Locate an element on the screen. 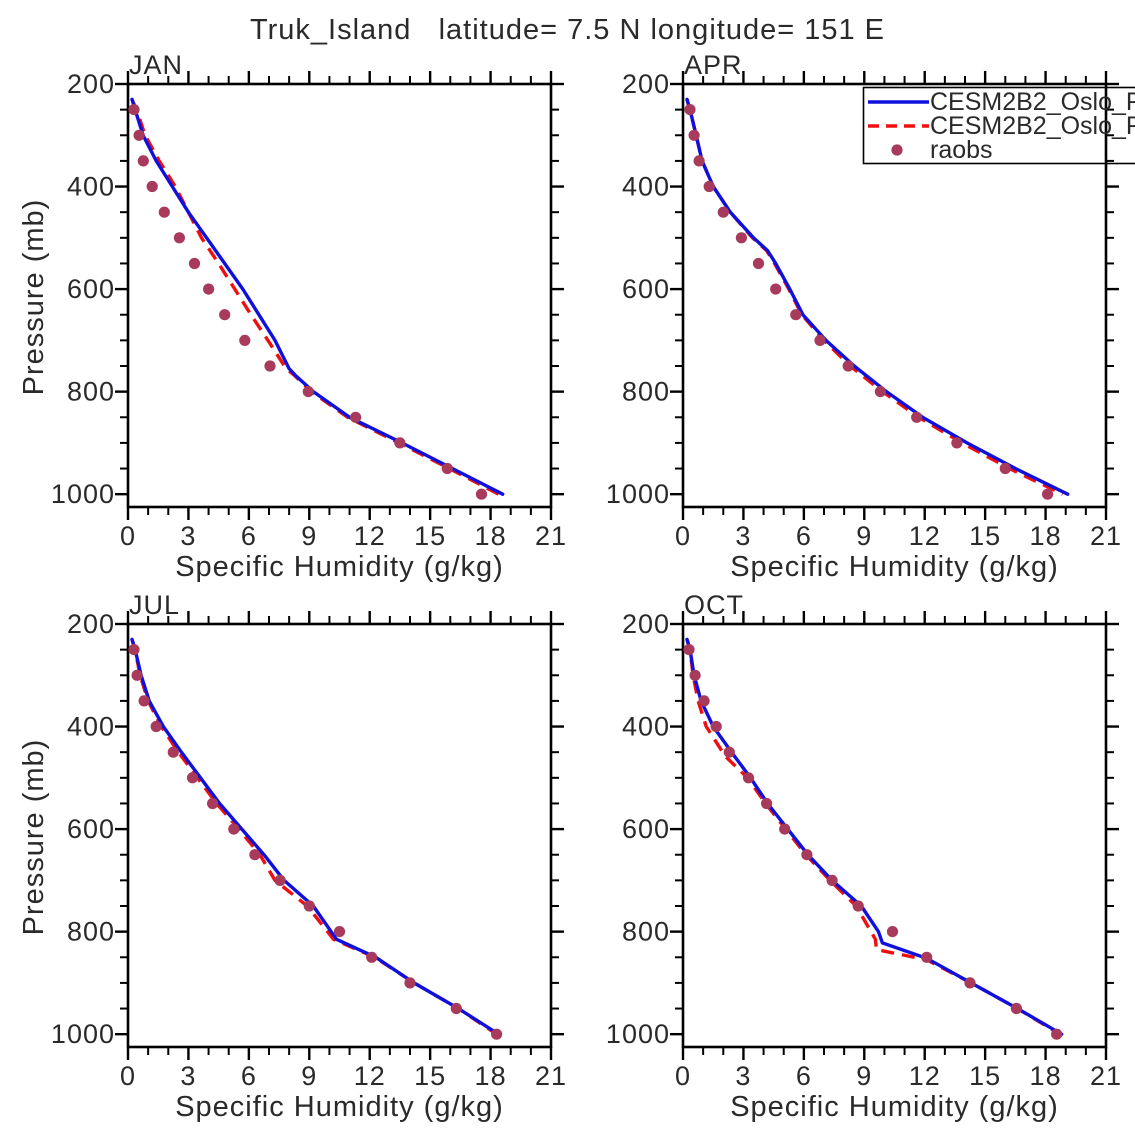  legend-label-model-solid: CESM2B2_Oslo_F0 is located at coordinates (1032, 102).